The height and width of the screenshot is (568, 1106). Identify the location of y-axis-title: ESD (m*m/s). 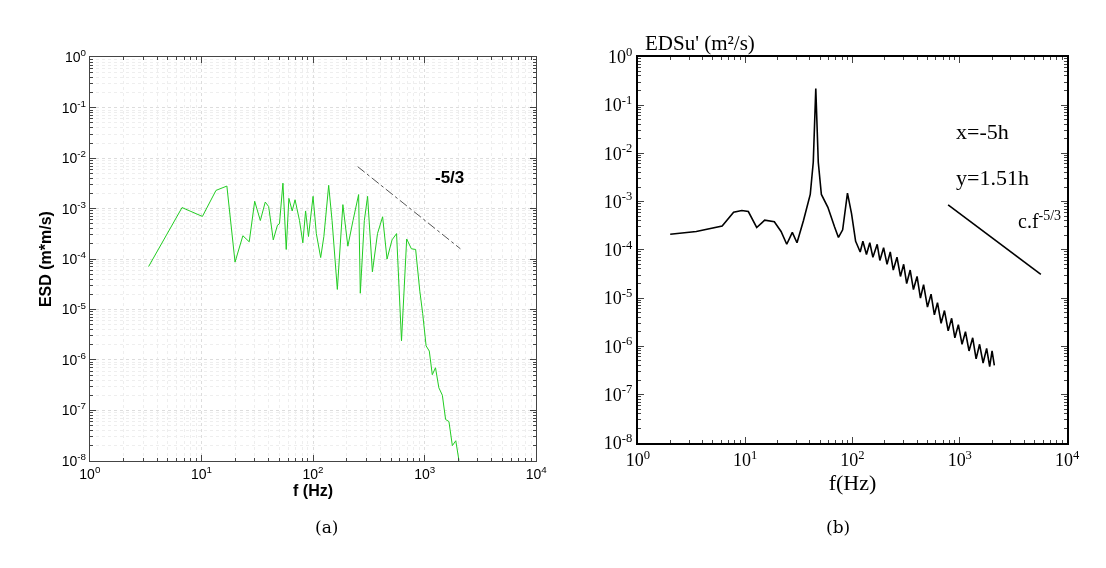
(45, 259).